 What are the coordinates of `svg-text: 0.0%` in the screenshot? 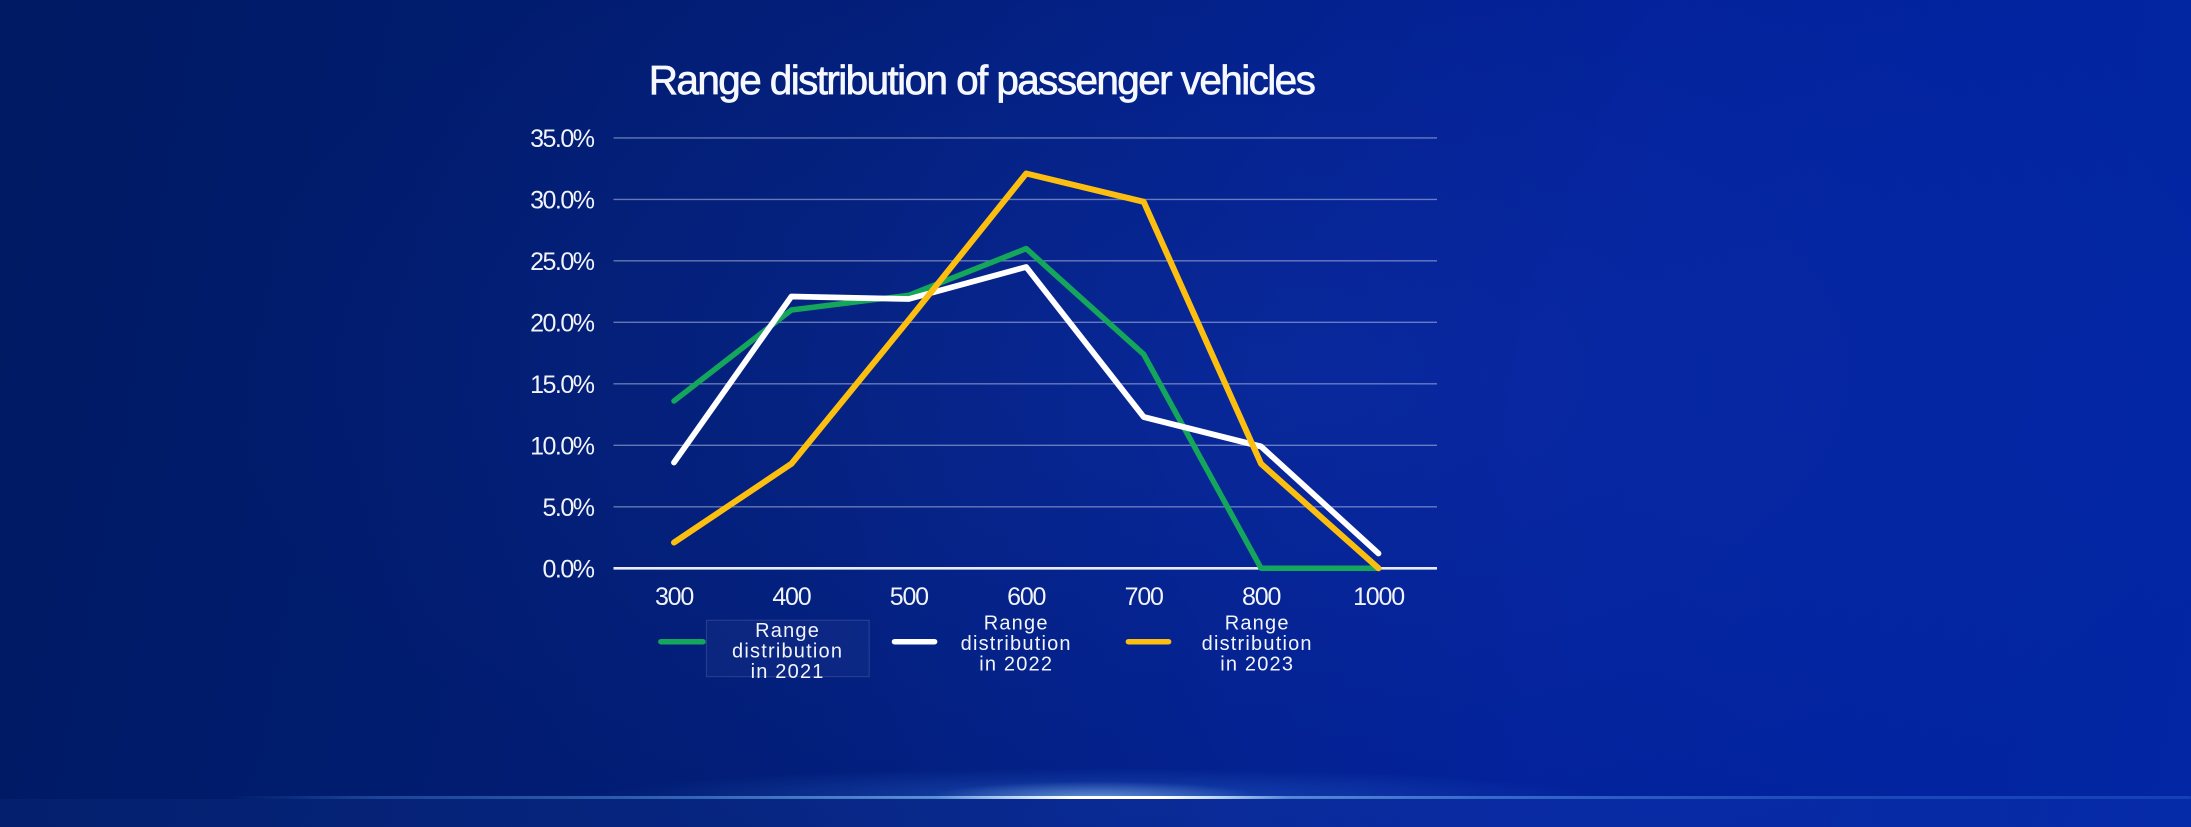 It's located at (569, 569).